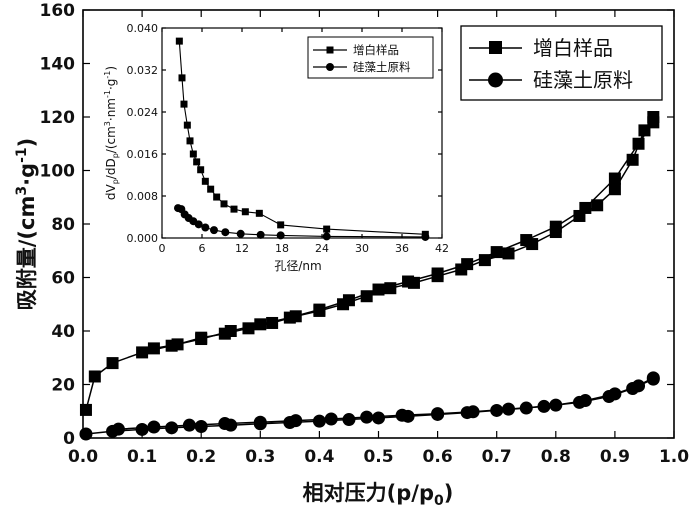  I want to click on inset-legend-label-增白样品: 增白样品, so click(376, 50).